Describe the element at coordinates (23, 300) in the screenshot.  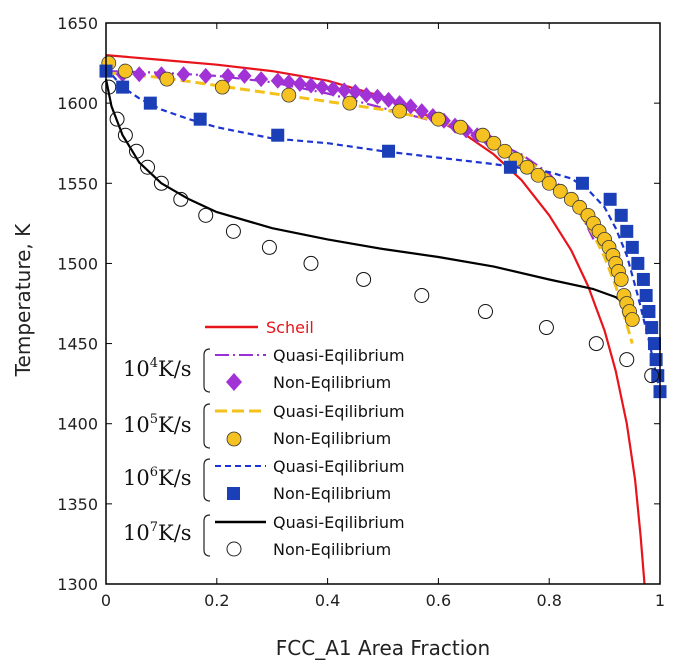
I see `y-axis-title: Temperature, K` at that location.